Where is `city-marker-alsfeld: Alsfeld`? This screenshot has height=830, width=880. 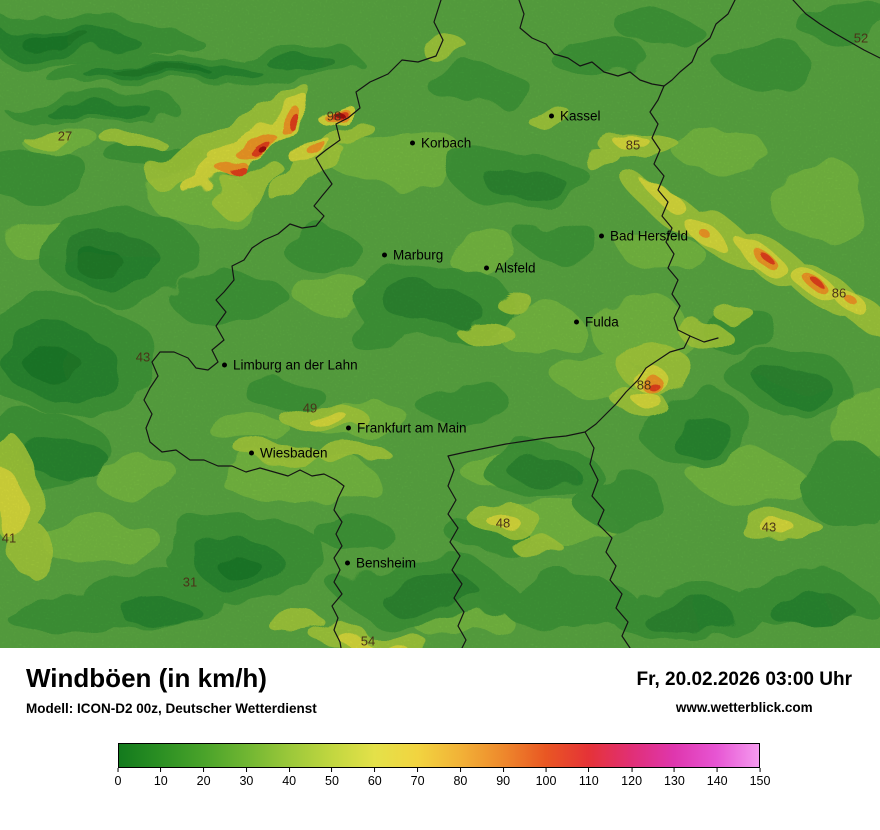
city-marker-alsfeld: Alsfeld is located at coordinates (510, 268).